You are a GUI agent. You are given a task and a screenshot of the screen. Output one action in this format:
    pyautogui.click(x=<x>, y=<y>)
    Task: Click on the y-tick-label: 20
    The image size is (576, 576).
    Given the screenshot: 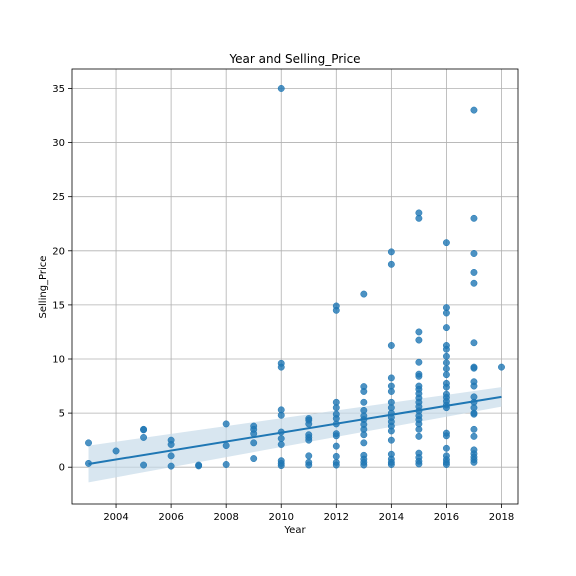 What is the action you would take?
    pyautogui.click(x=58, y=251)
    